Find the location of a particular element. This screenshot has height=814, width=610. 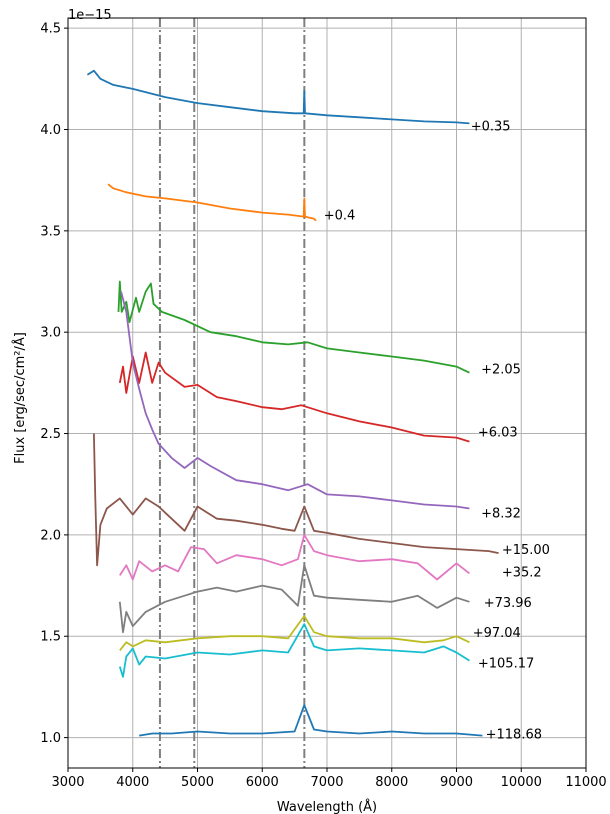

y-tick-label: 1.0 is located at coordinates (50, 738).